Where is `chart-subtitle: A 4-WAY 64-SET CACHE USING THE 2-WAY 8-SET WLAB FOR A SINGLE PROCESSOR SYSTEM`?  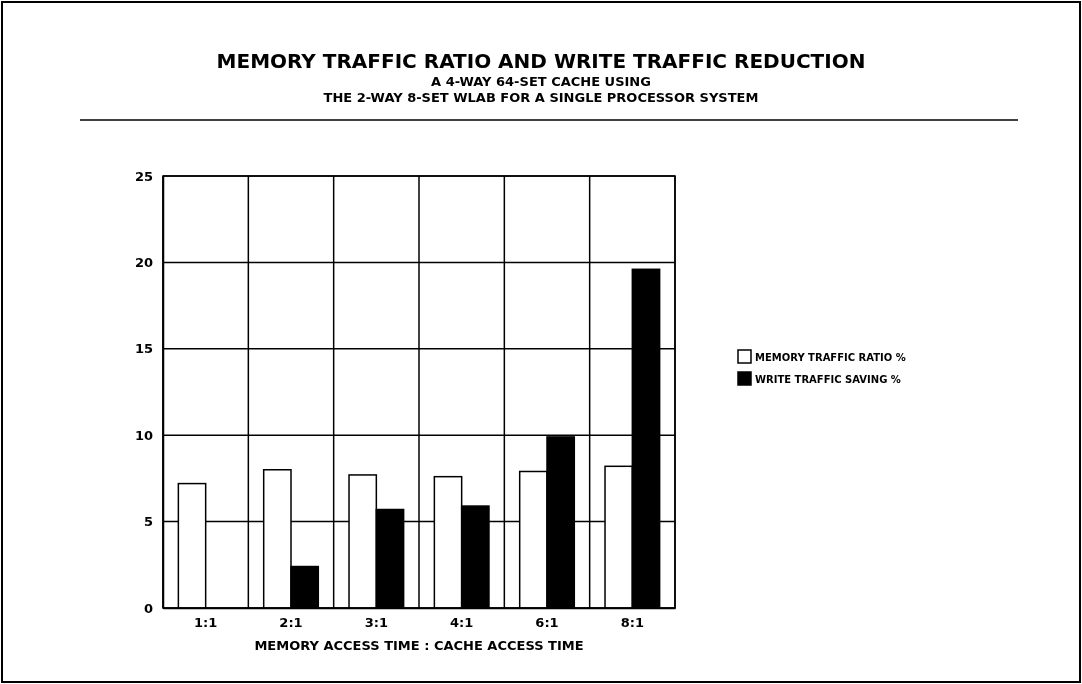
chart-subtitle: A 4-WAY 64-SET CACHE USING THE 2-WAY 8-SET WLAB FOR A SINGLE PROCESSOR SYSTEM is located at coordinates (541, 89).